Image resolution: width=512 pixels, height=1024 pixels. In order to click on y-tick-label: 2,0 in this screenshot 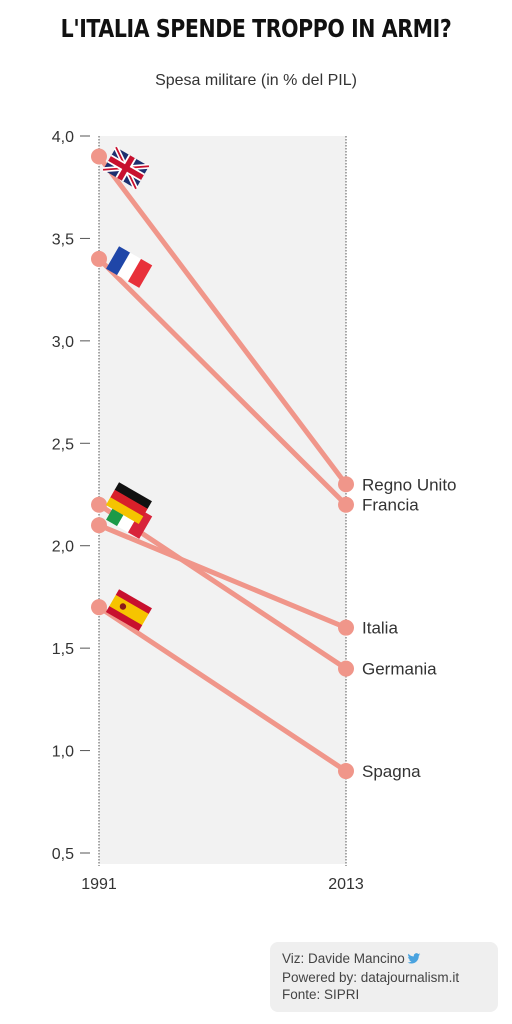, I will do `click(63, 547)`.